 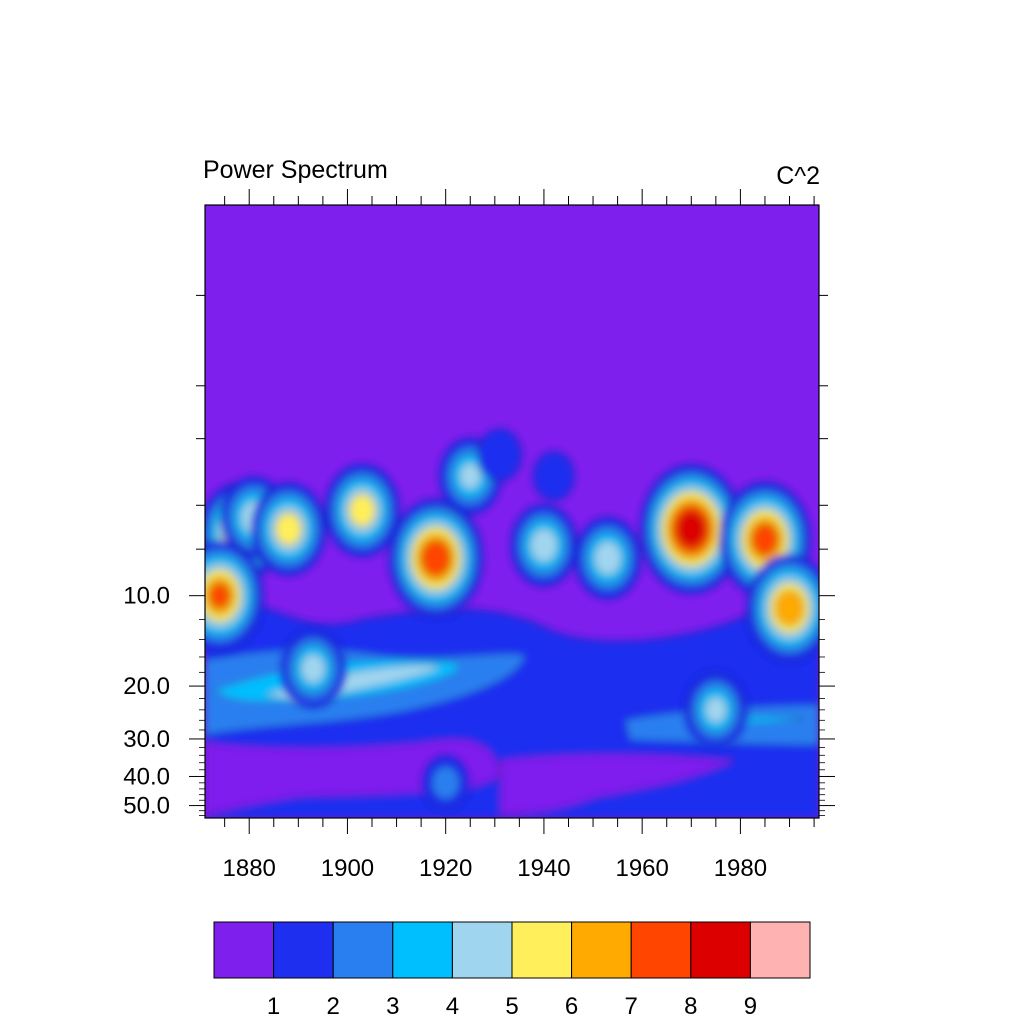 I want to click on colorbar-label: 1, so click(x=273, y=1006).